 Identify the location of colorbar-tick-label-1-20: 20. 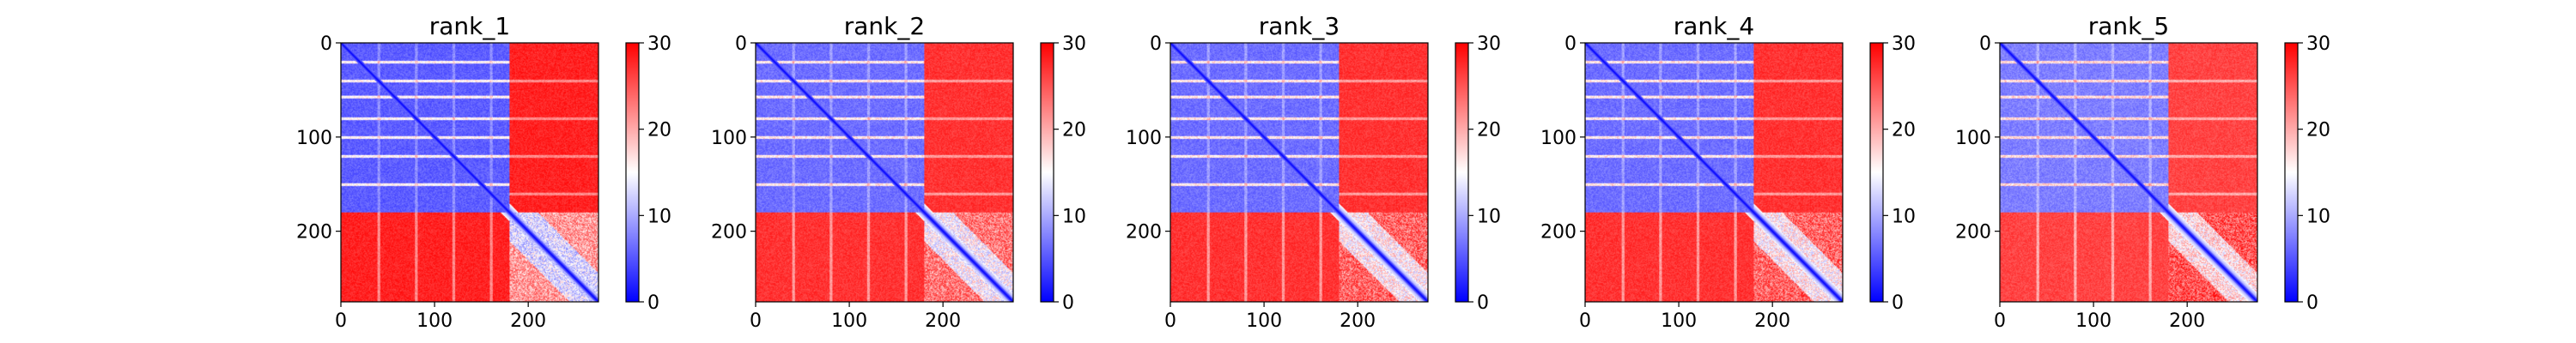
(659, 130).